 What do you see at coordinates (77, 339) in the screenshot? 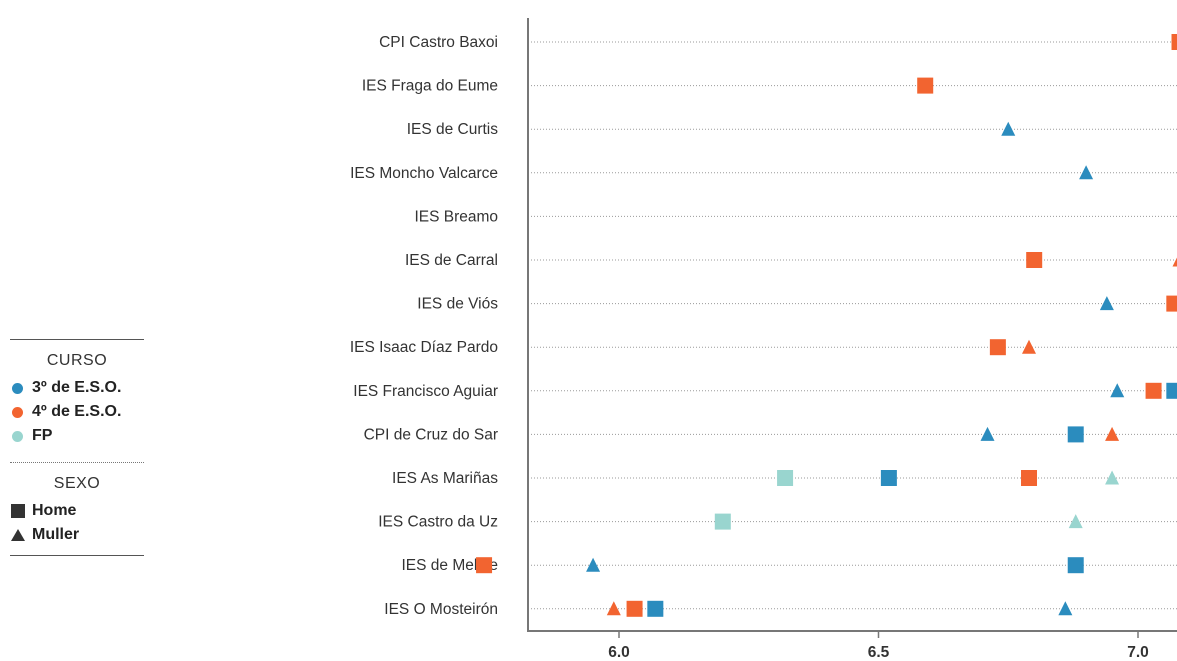
I see `legend-top-rule` at bounding box center [77, 339].